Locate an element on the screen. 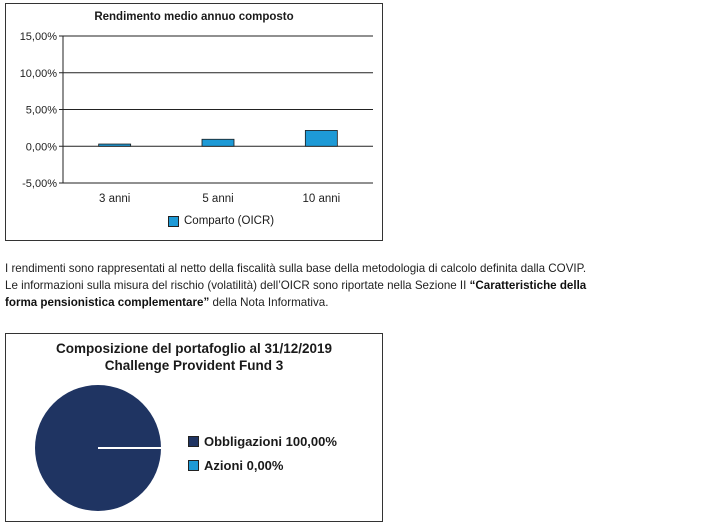  pie-chart is located at coordinates (98, 448).